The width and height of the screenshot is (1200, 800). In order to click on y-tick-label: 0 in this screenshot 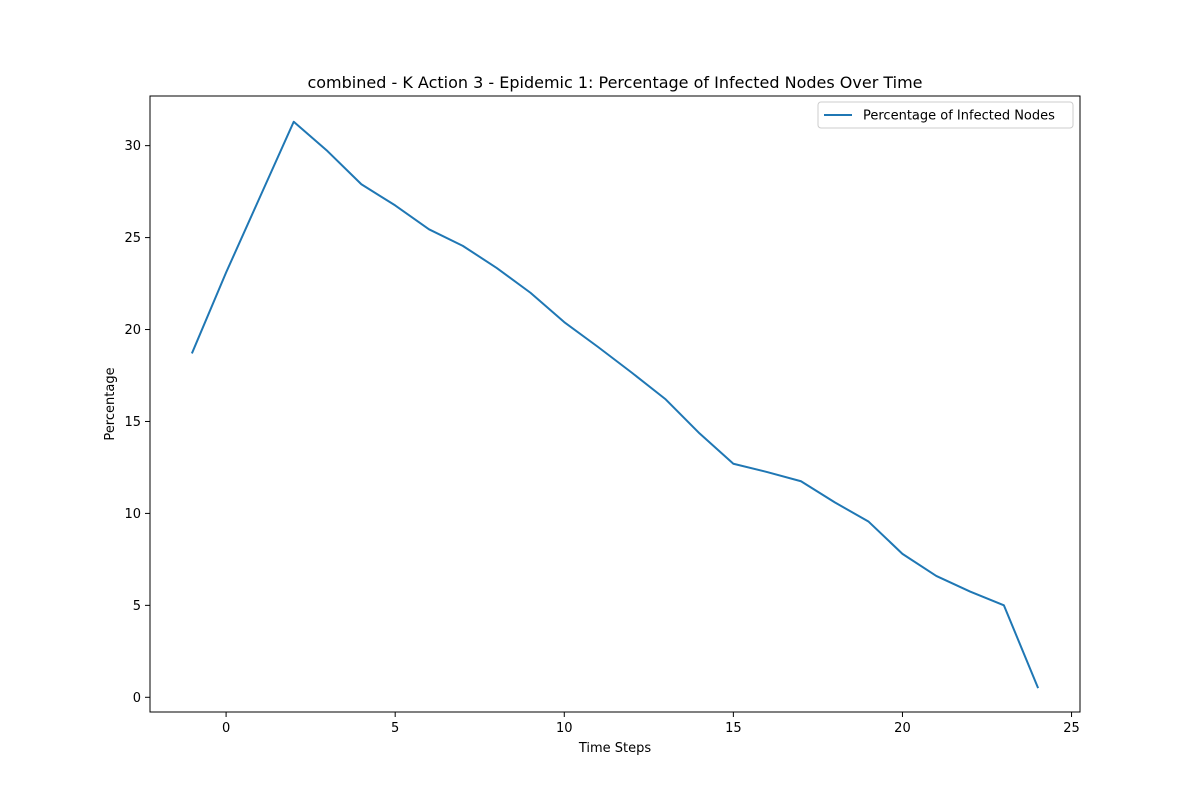, I will do `click(137, 698)`.